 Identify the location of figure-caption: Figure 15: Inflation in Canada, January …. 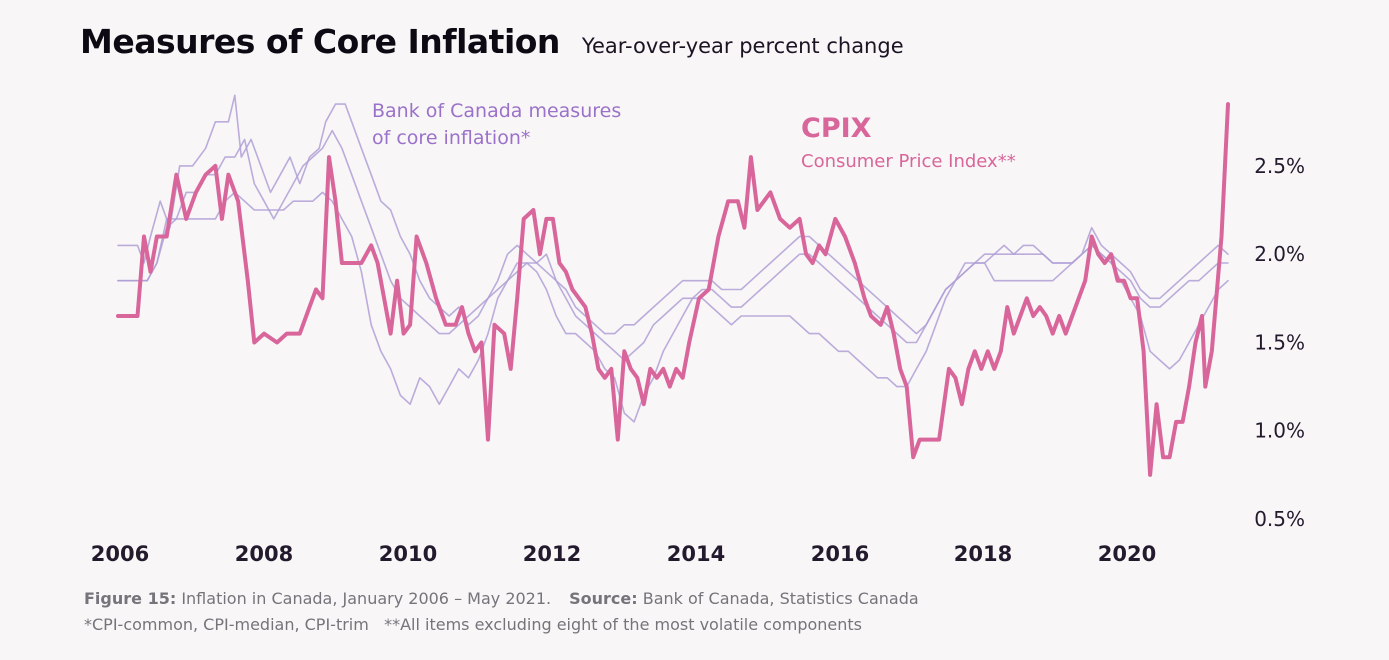
(501, 612).